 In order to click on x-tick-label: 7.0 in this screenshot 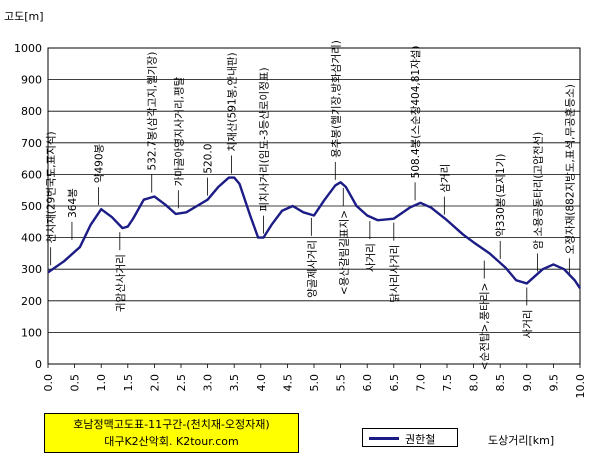, I will do `click(420, 383)`.